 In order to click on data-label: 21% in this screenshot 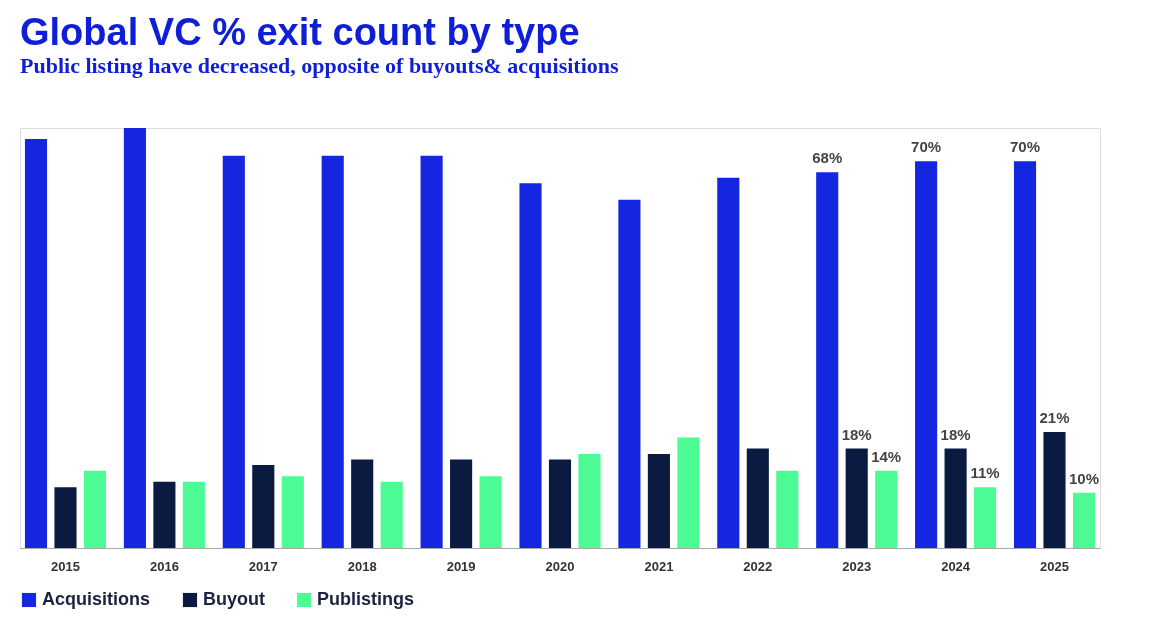, I will do `click(1054, 417)`.